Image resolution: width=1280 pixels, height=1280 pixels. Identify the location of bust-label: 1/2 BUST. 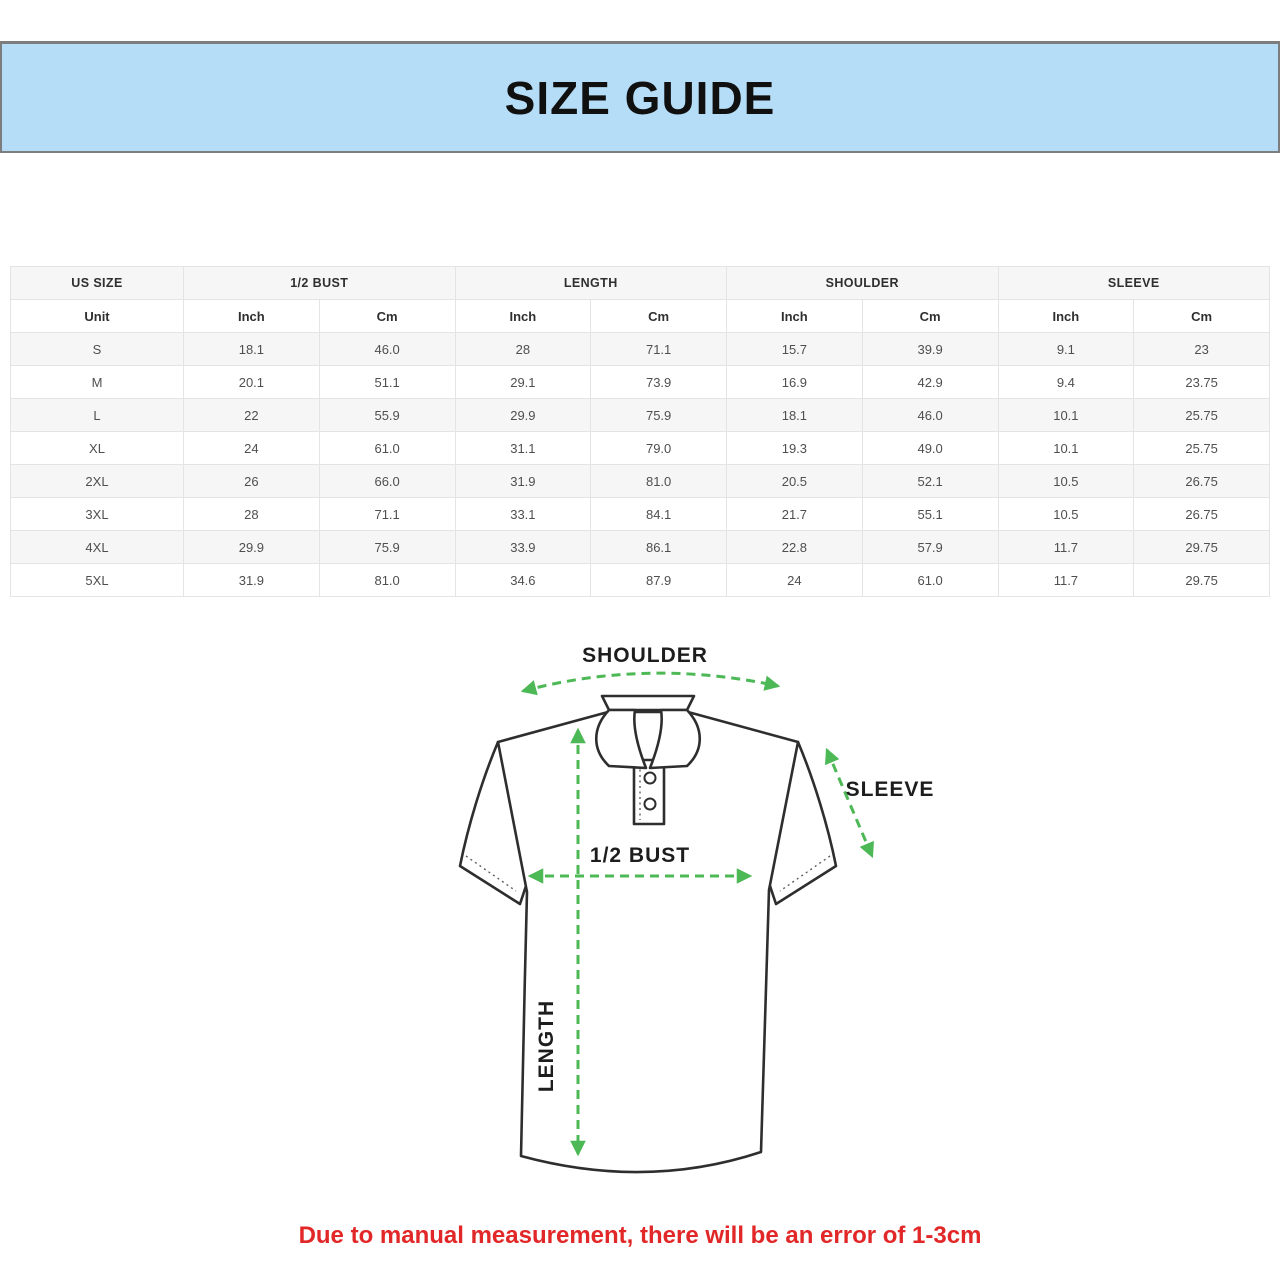
(640, 855).